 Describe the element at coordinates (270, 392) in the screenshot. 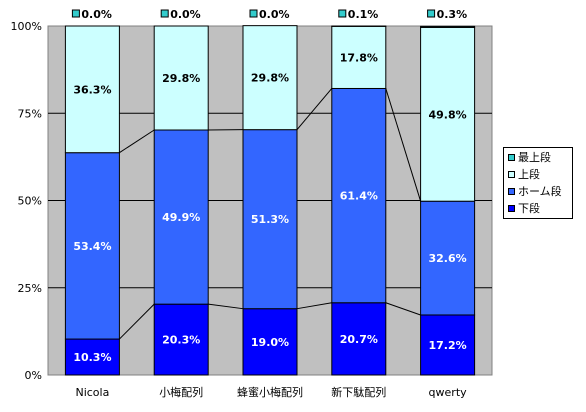

I see `x-tick-label: 蜂蜜小梅配列` at that location.